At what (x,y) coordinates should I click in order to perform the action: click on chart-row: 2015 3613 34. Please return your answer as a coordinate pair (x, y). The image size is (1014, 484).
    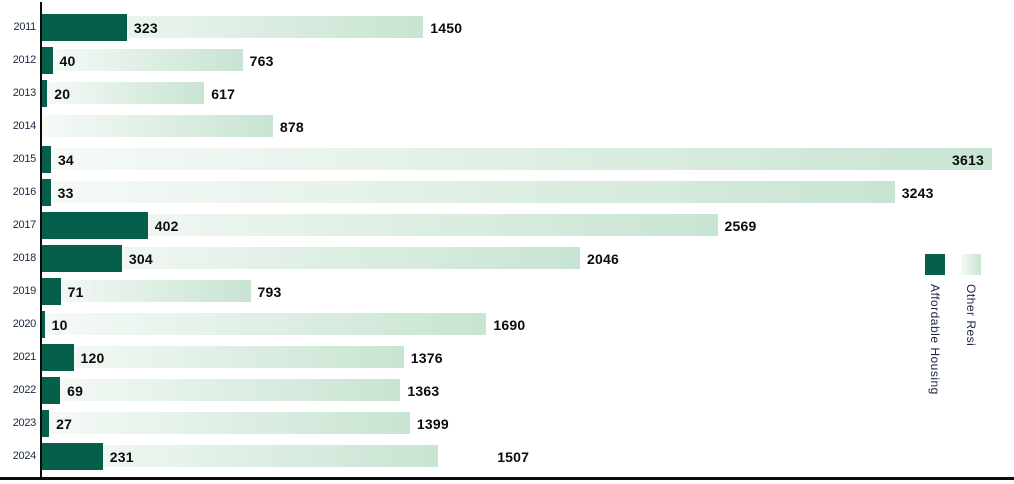
    Looking at the image, I should click on (513, 159).